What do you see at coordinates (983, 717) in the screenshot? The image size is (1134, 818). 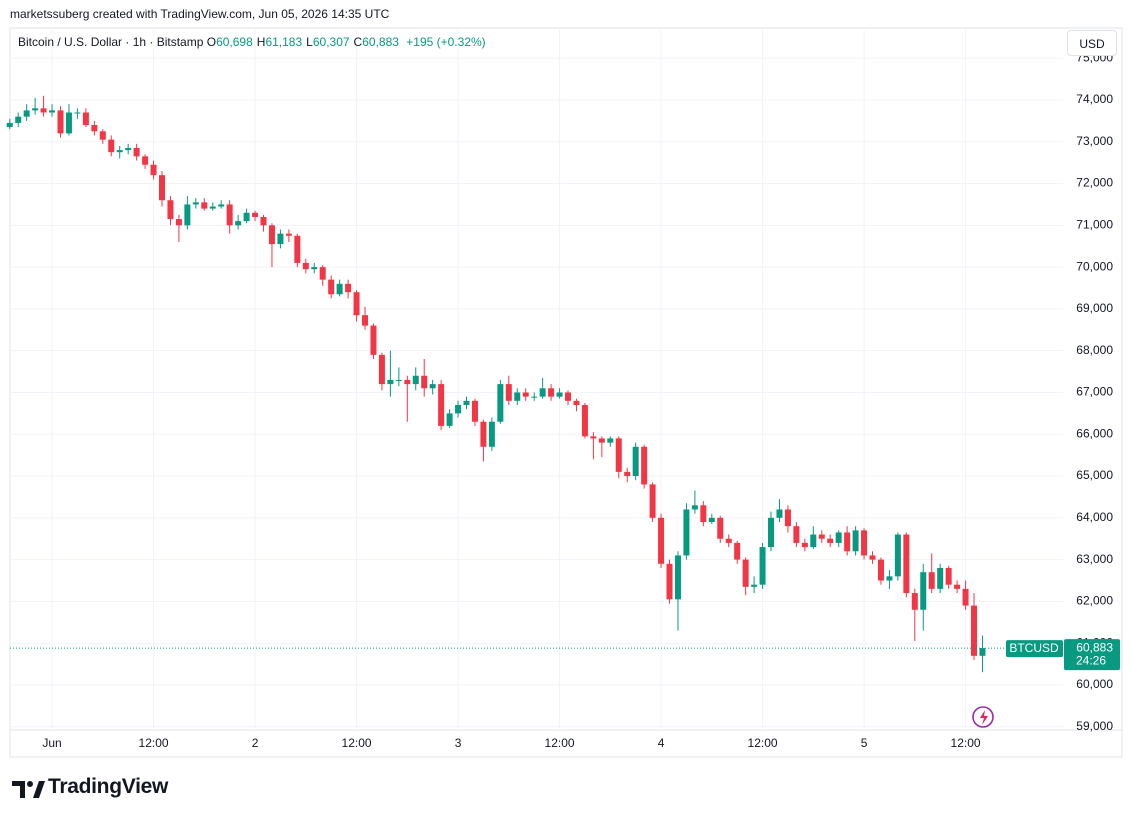 I see `assistant-icon` at bounding box center [983, 717].